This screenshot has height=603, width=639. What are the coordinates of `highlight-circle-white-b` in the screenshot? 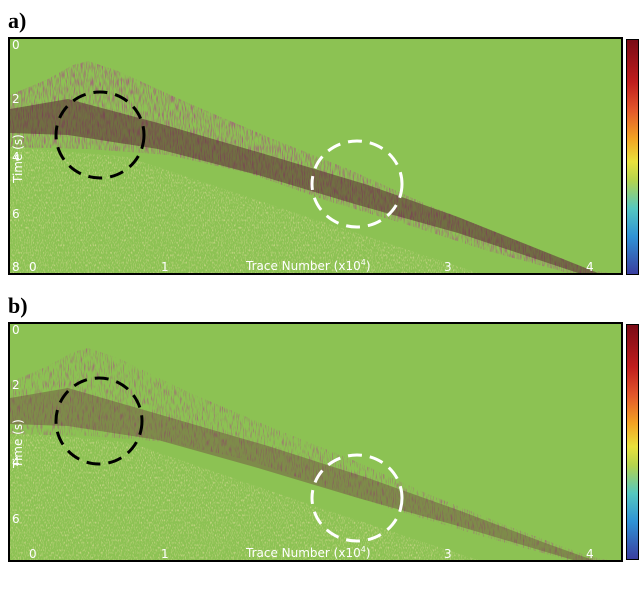 It's located at (357, 498).